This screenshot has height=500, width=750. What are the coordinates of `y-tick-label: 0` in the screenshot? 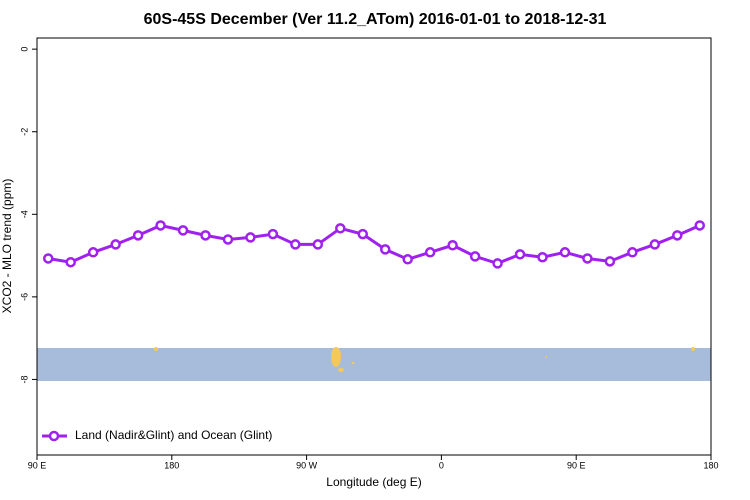 It's located at (24, 49).